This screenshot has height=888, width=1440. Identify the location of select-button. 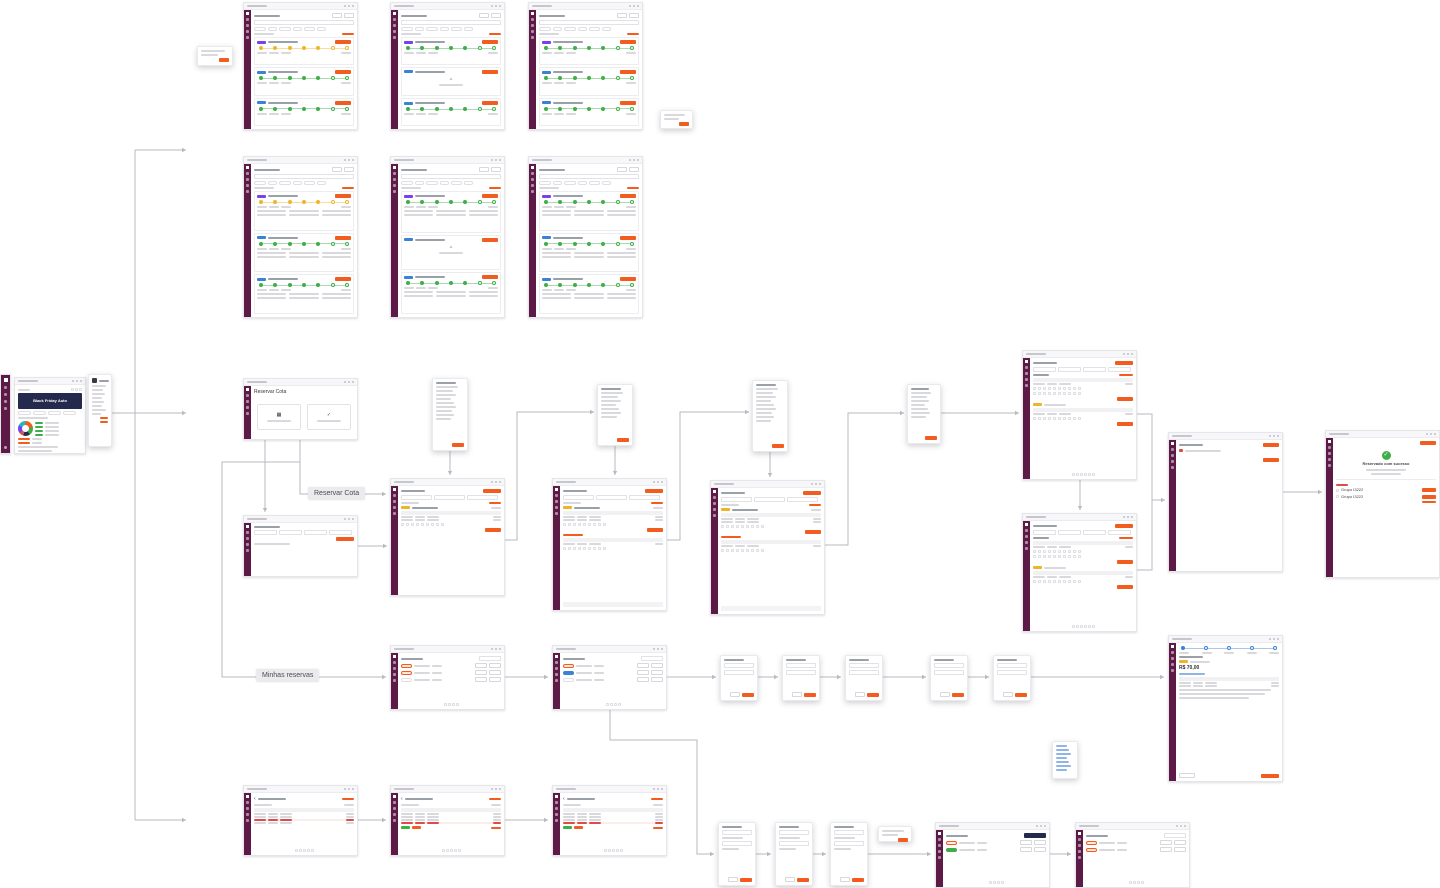
(1125, 587).